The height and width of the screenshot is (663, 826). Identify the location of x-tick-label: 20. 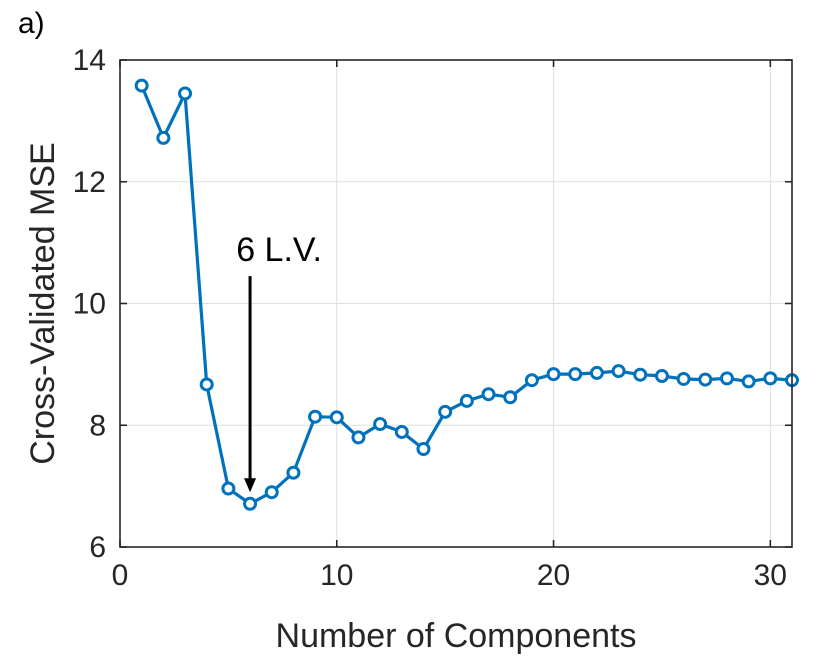
(553, 575).